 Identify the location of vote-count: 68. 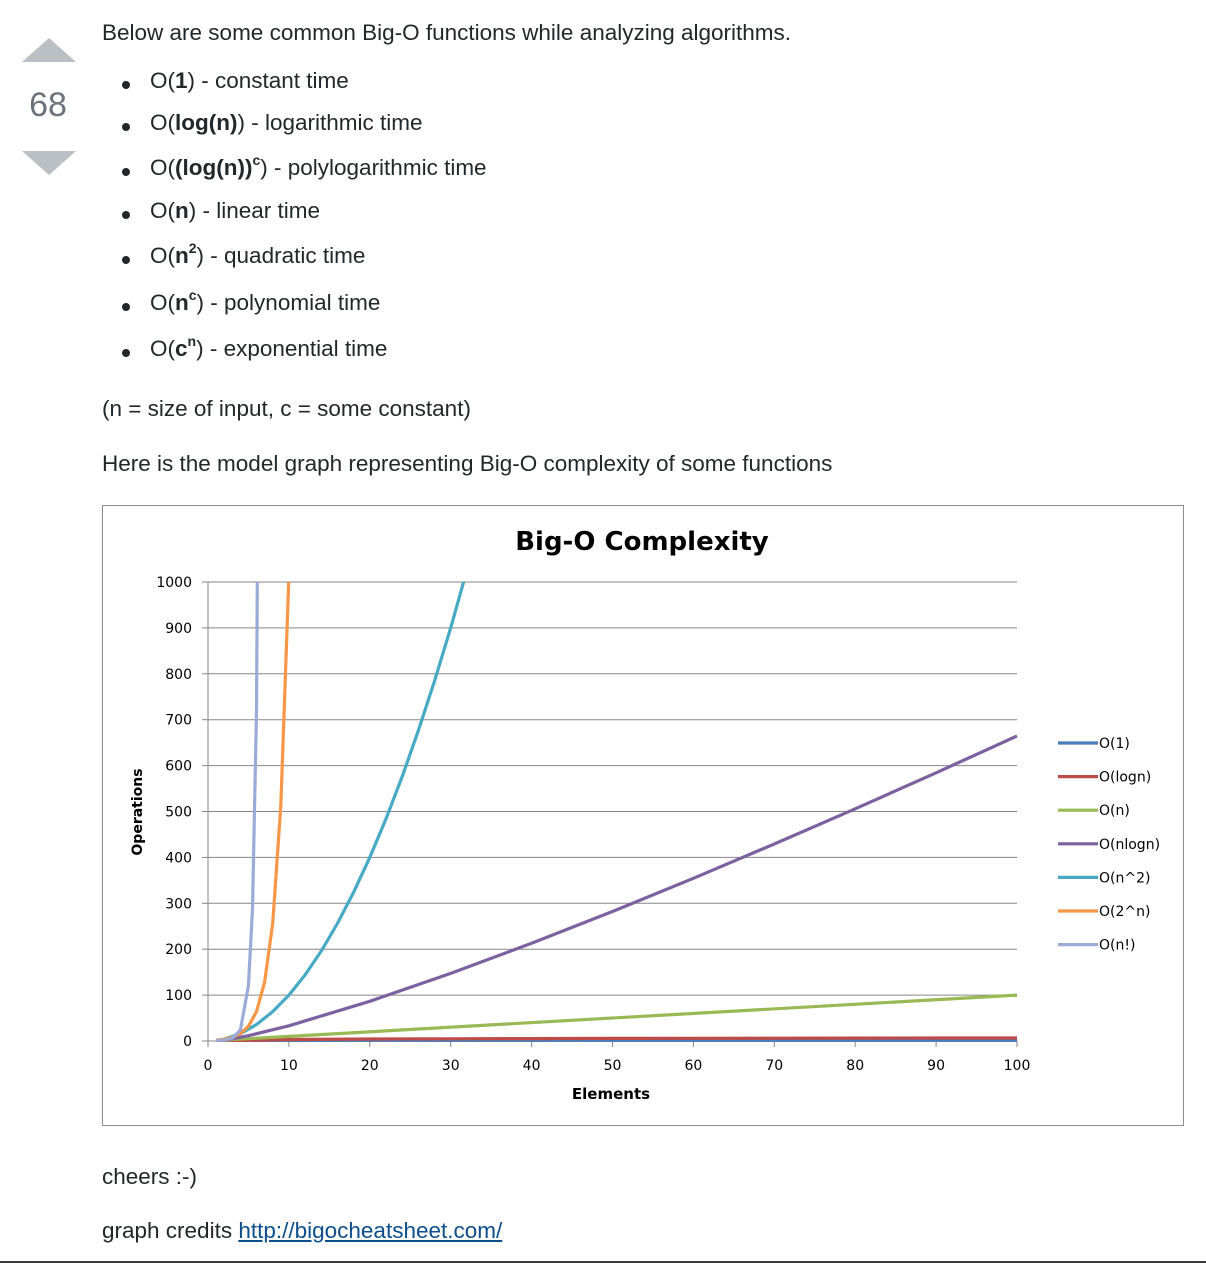
(48, 105).